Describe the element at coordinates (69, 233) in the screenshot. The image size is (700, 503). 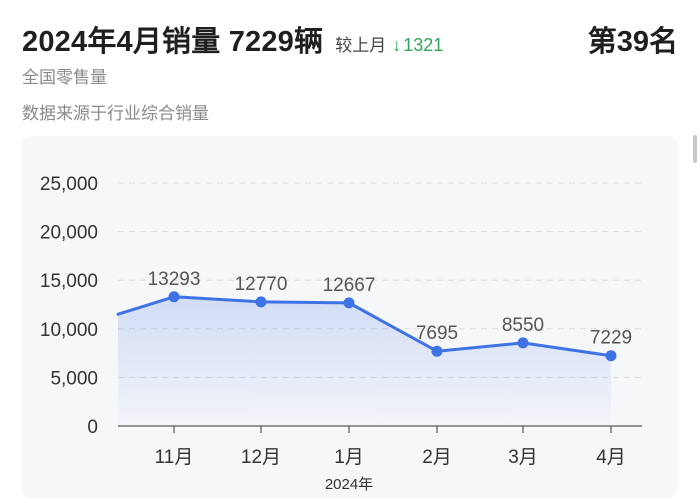
I see `y-tick-label: 20,000` at that location.